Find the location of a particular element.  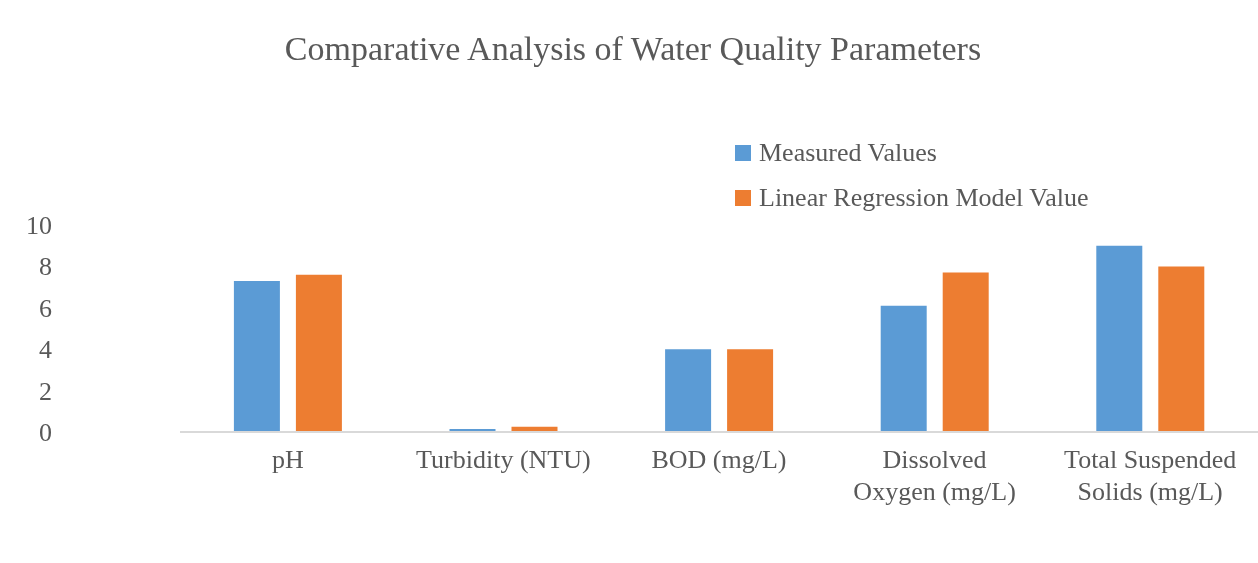

y-tick-label: 6 is located at coordinates (45, 308).